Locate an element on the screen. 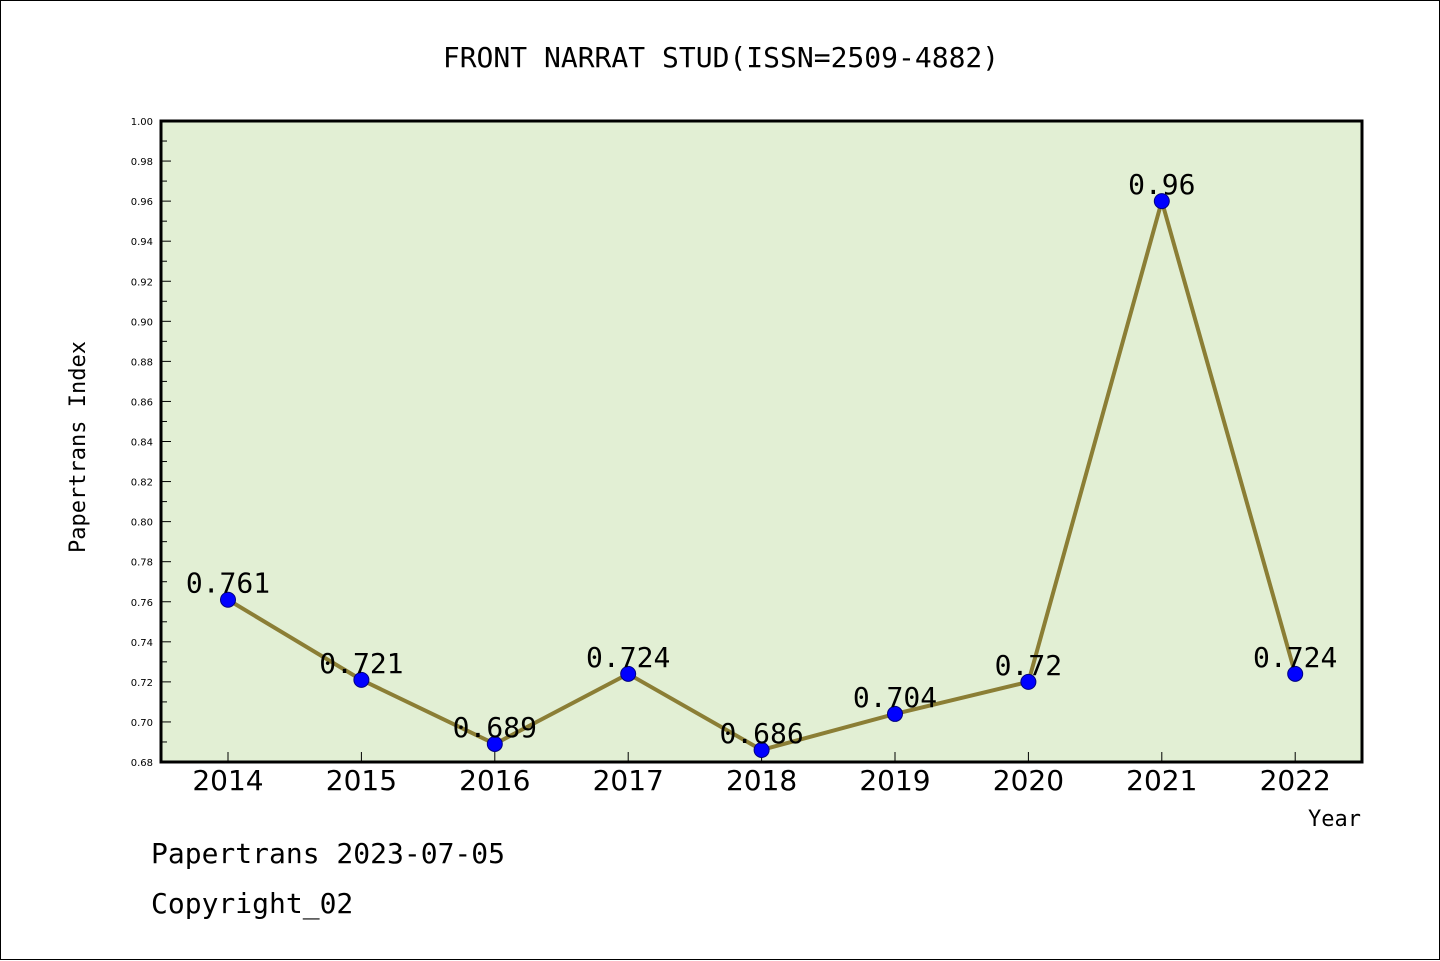  y-axis-label: Papertrans Index is located at coordinates (78, 447).